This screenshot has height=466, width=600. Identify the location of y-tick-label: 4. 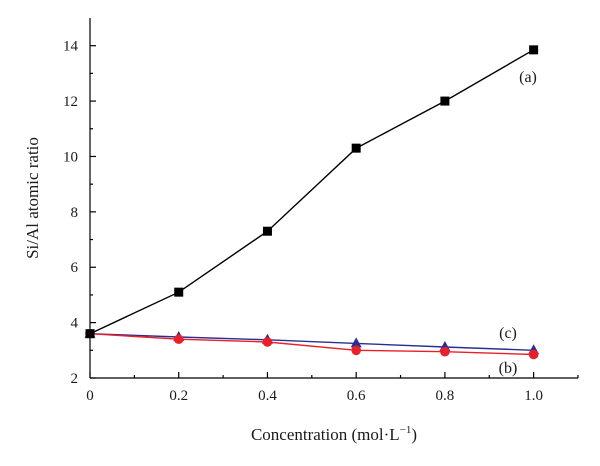
(75, 324).